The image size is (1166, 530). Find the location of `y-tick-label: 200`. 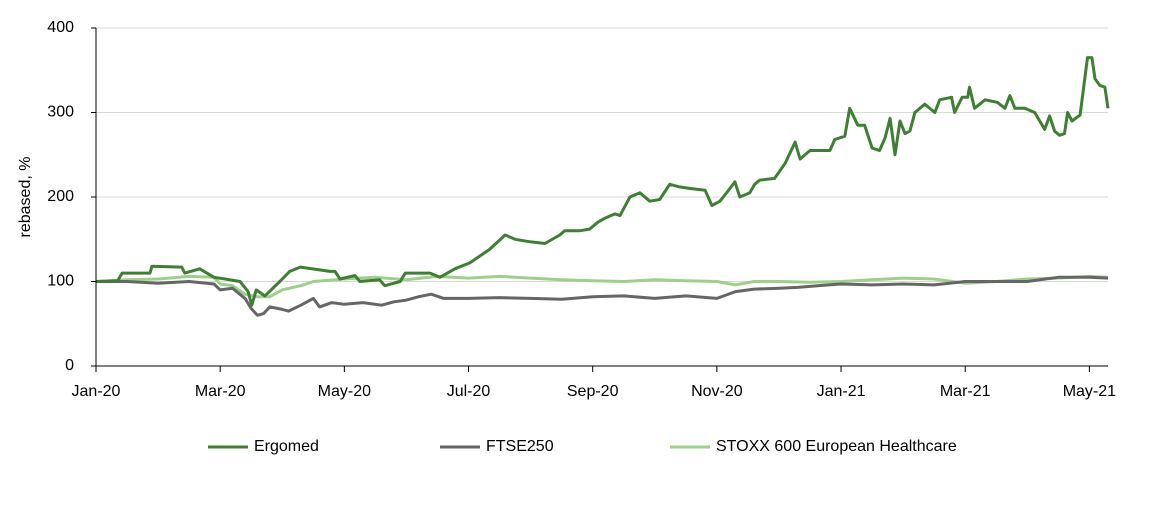

y-tick-label: 200 is located at coordinates (60, 196).